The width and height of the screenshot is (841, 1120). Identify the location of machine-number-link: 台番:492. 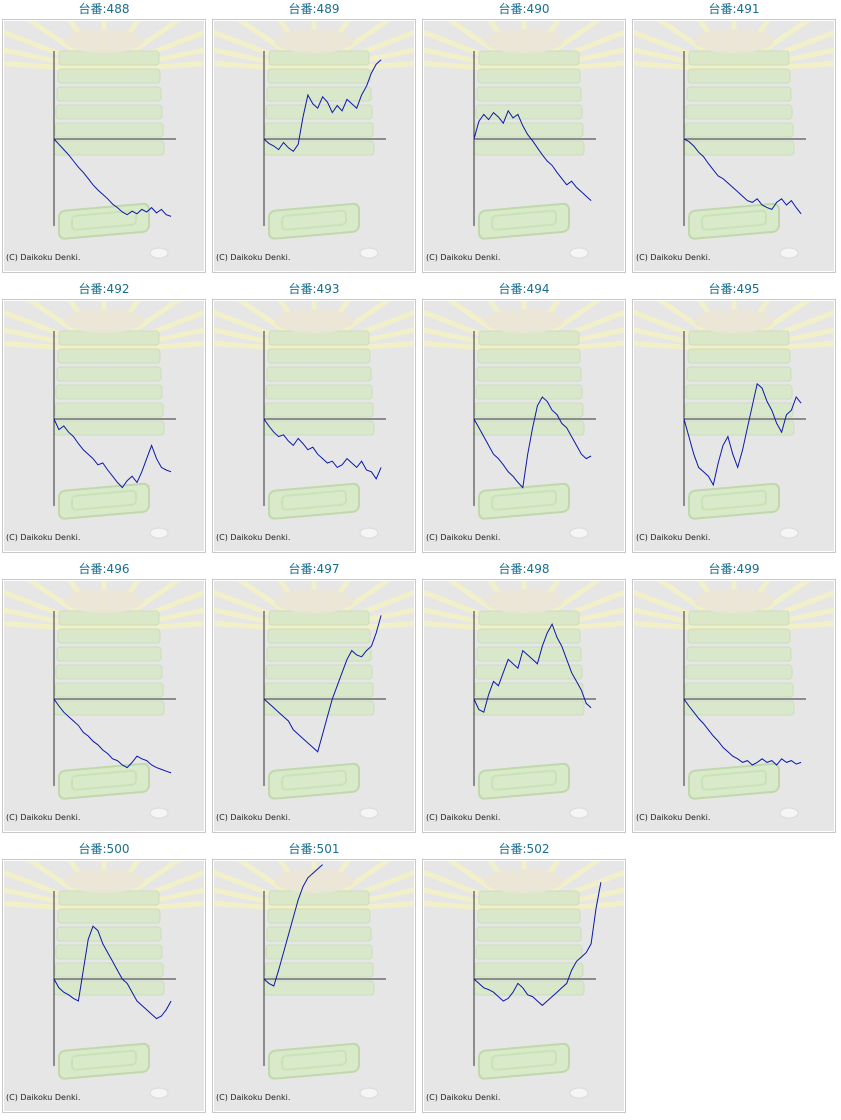
(104, 289).